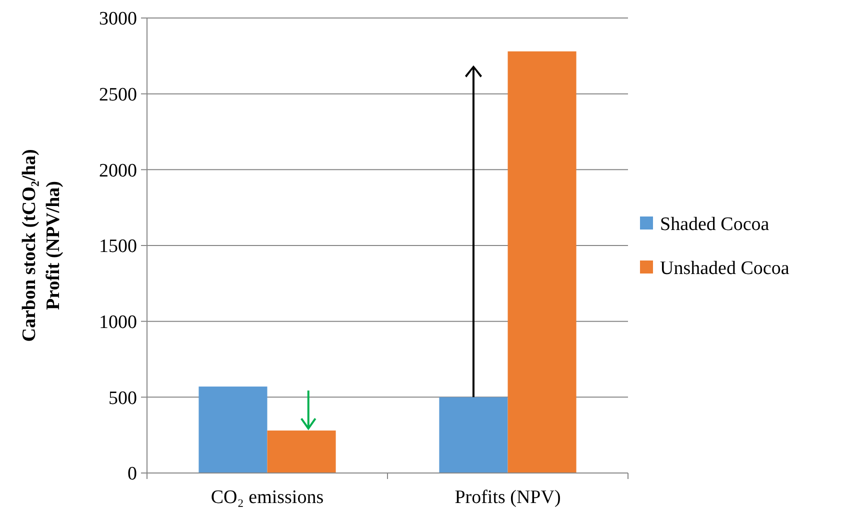 This screenshot has height=516, width=859. I want to click on y-tick-label: 1000, so click(118, 322).